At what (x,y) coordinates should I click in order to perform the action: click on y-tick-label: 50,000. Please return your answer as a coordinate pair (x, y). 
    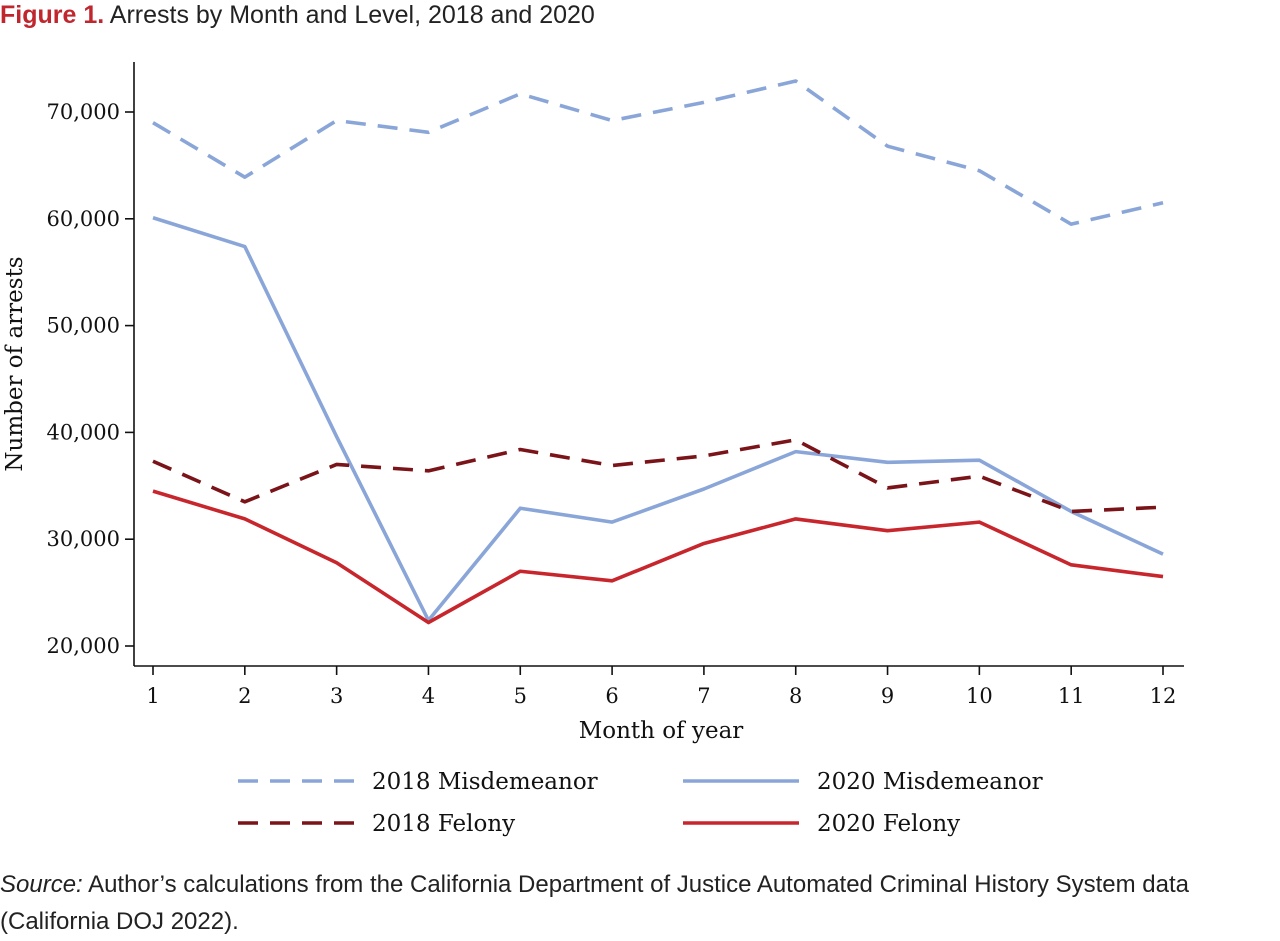
    Looking at the image, I should click on (83, 326).